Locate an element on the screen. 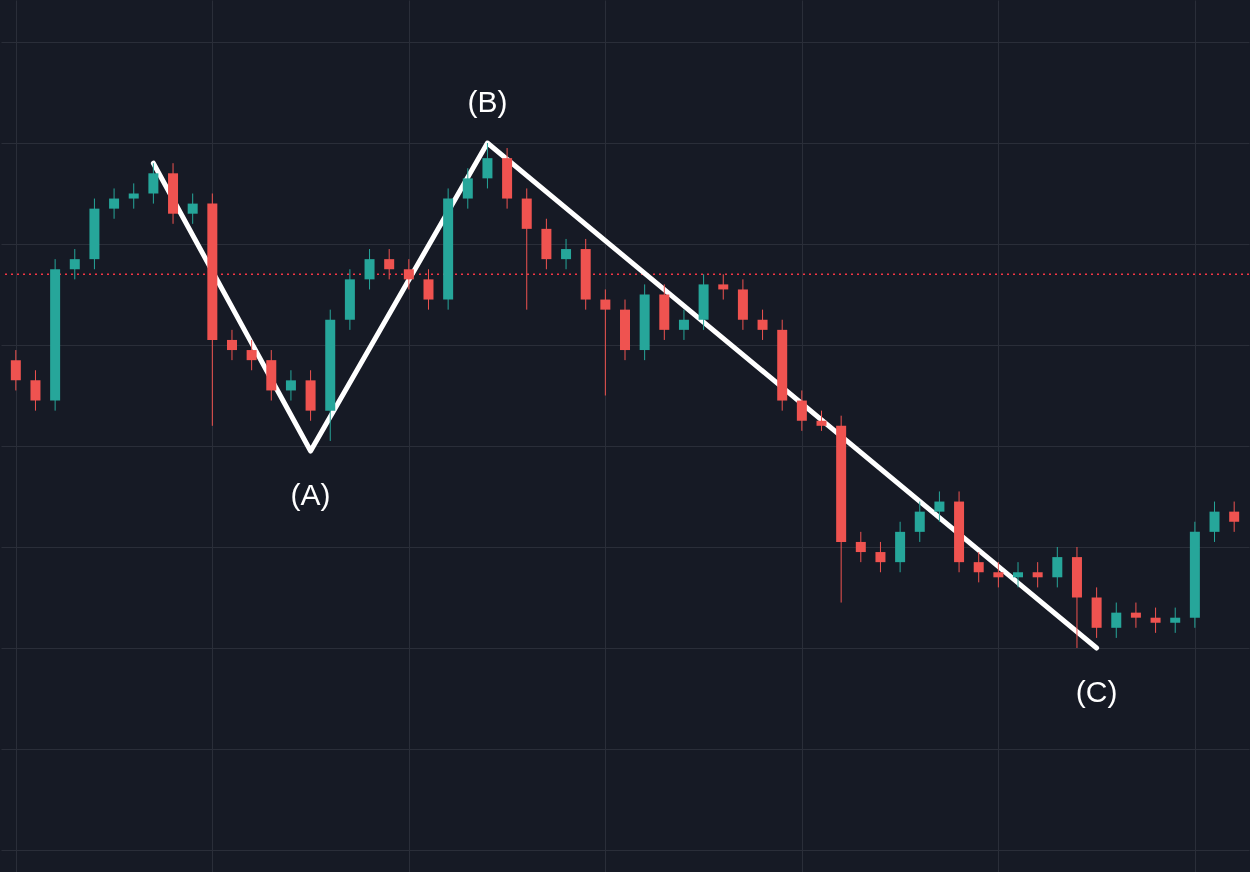 The width and height of the screenshot is (1250, 872). text: (C) is located at coordinates (1096, 691).